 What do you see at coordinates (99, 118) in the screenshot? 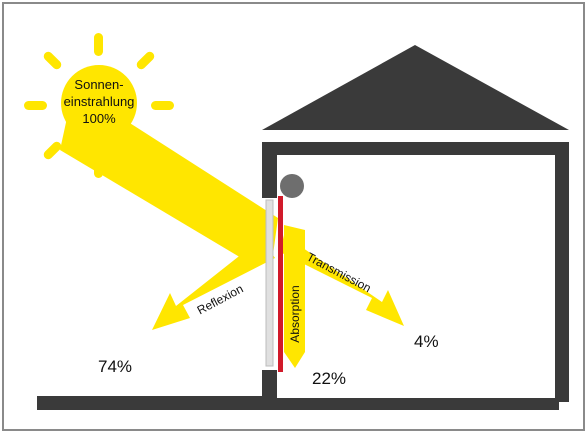
I see `sun-label-line3: 100%` at bounding box center [99, 118].